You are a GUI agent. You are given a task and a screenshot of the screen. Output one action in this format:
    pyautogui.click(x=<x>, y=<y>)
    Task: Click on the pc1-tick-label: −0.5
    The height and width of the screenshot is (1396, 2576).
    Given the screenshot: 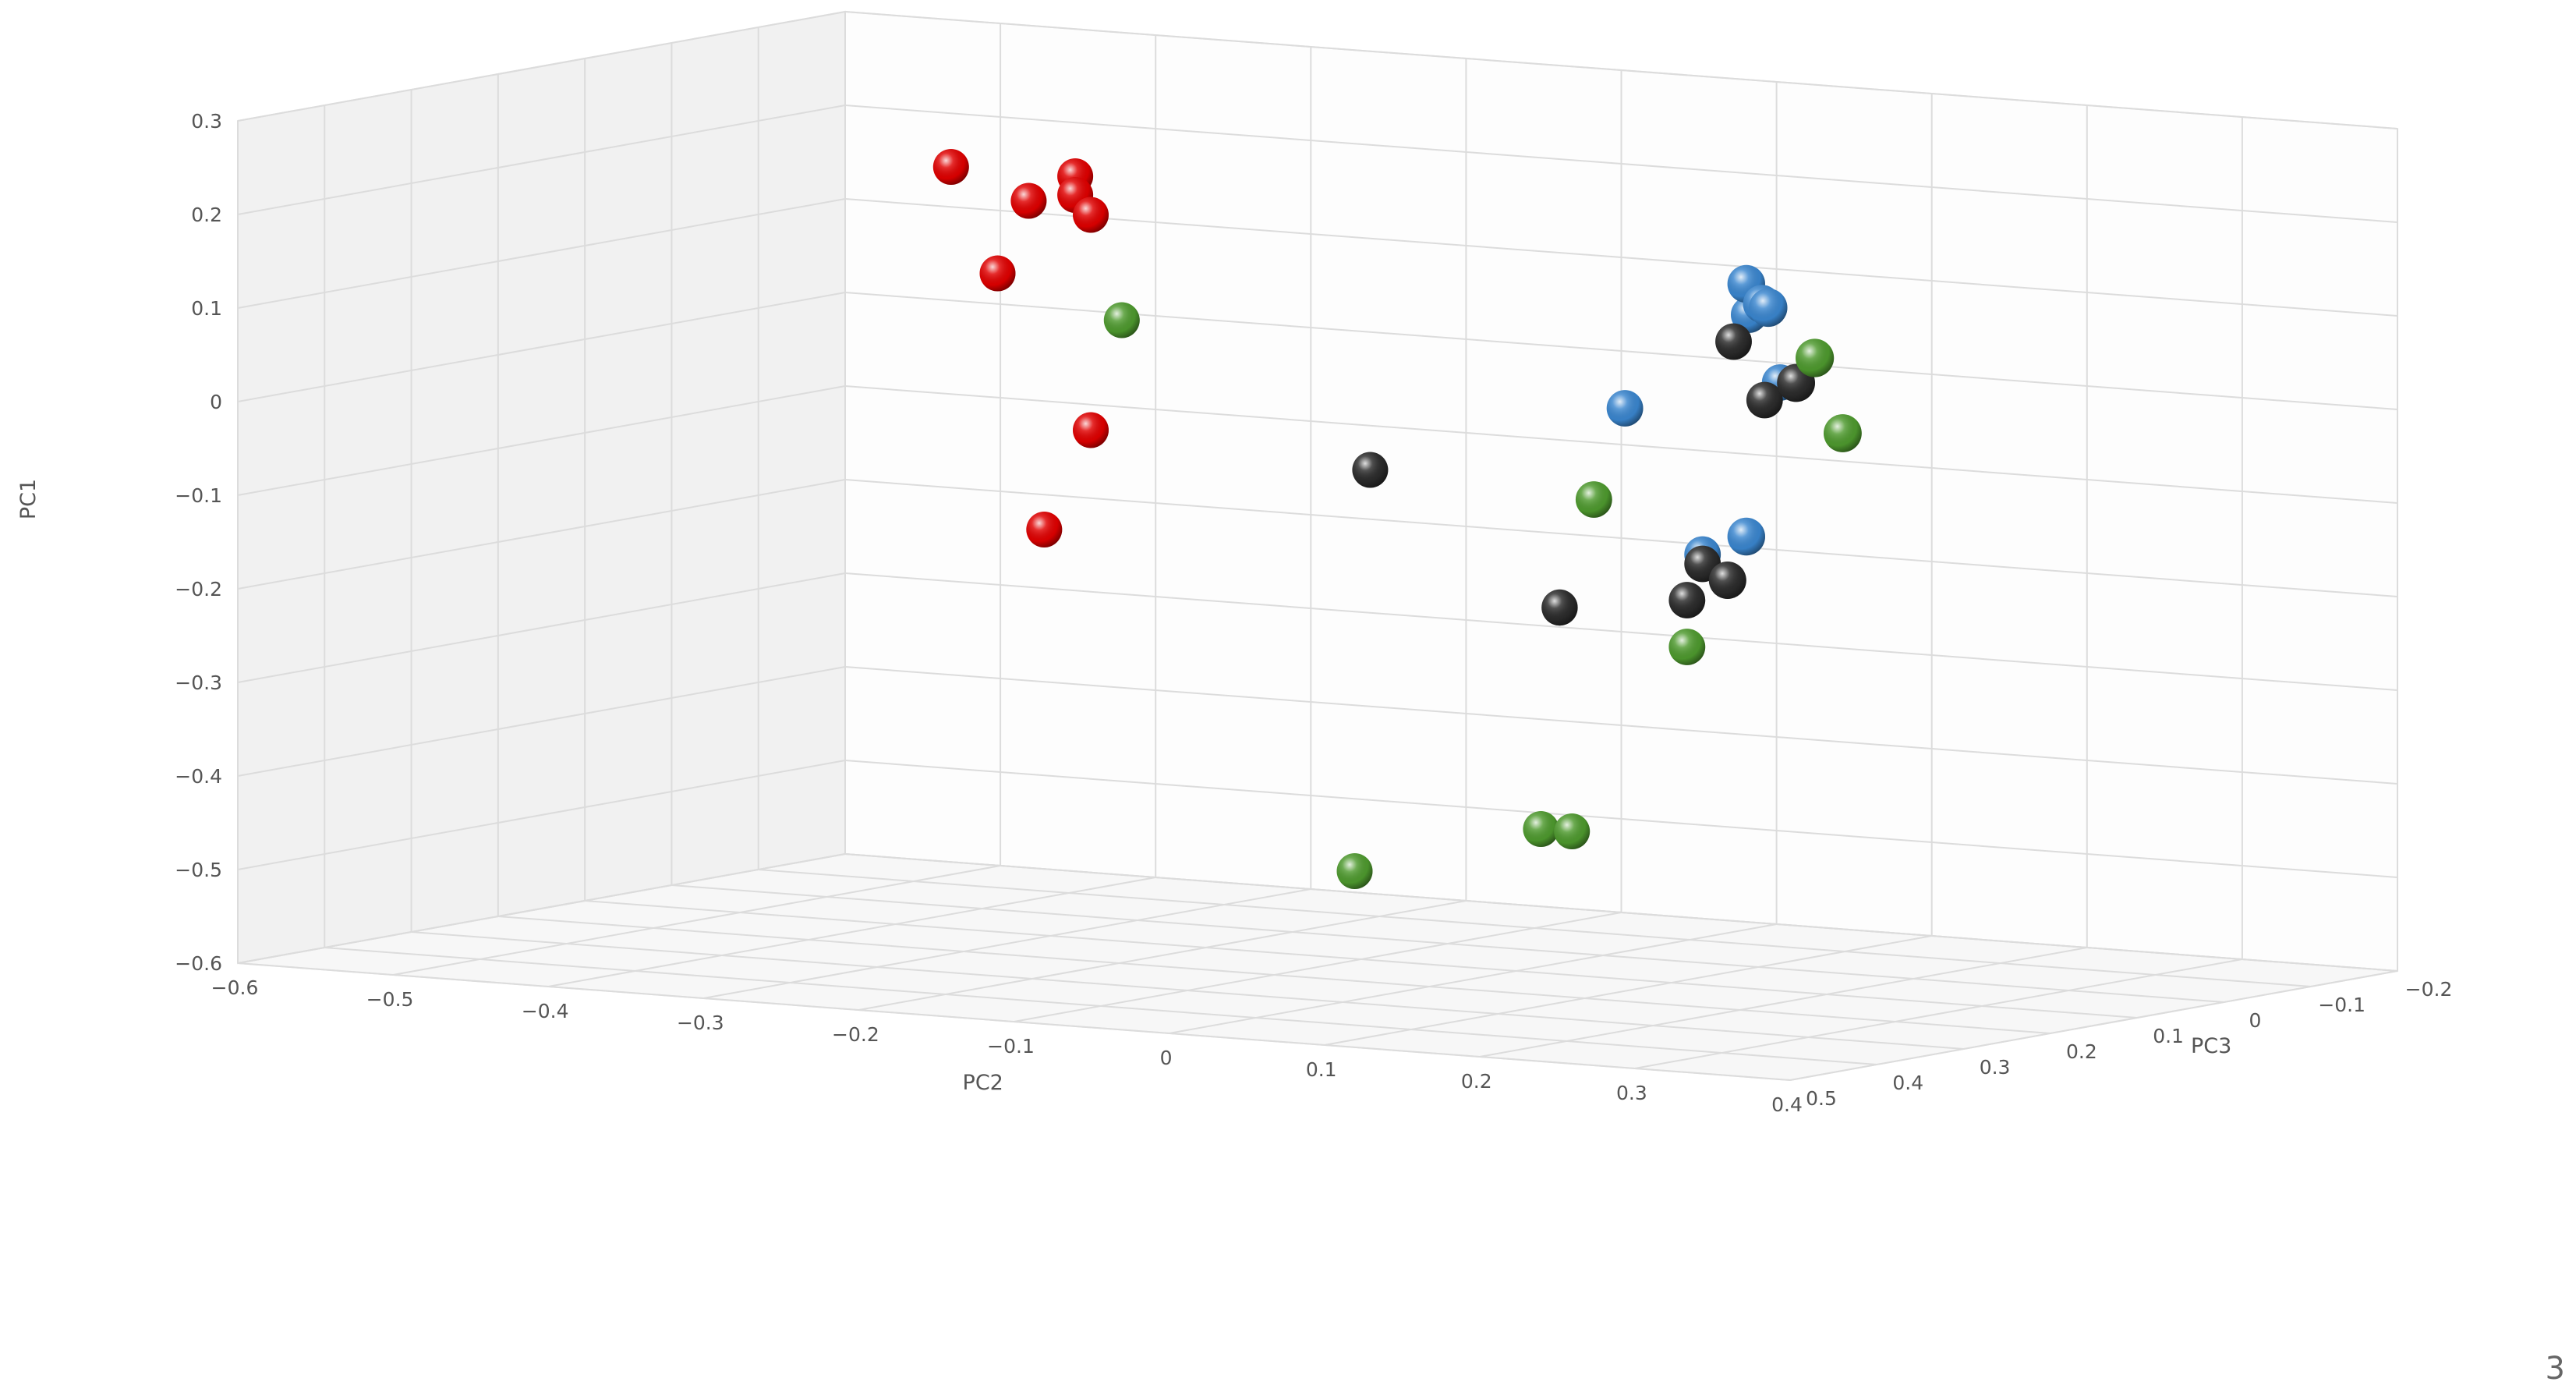 What is the action you would take?
    pyautogui.click(x=198, y=870)
    